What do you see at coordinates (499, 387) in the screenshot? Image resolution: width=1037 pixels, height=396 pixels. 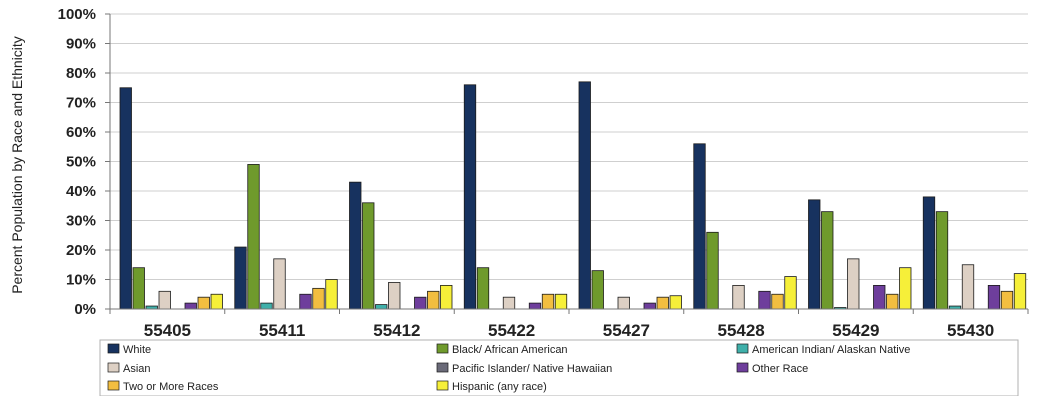 I see `legend-label: Hispanic (any race)` at bounding box center [499, 387].